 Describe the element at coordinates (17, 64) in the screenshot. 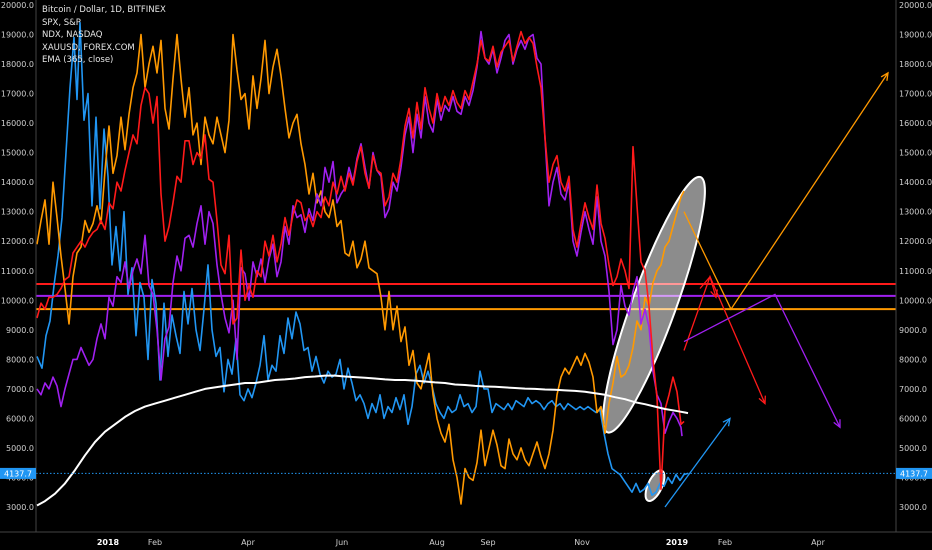

I see `left-y-tick-label: 18000.0` at that location.